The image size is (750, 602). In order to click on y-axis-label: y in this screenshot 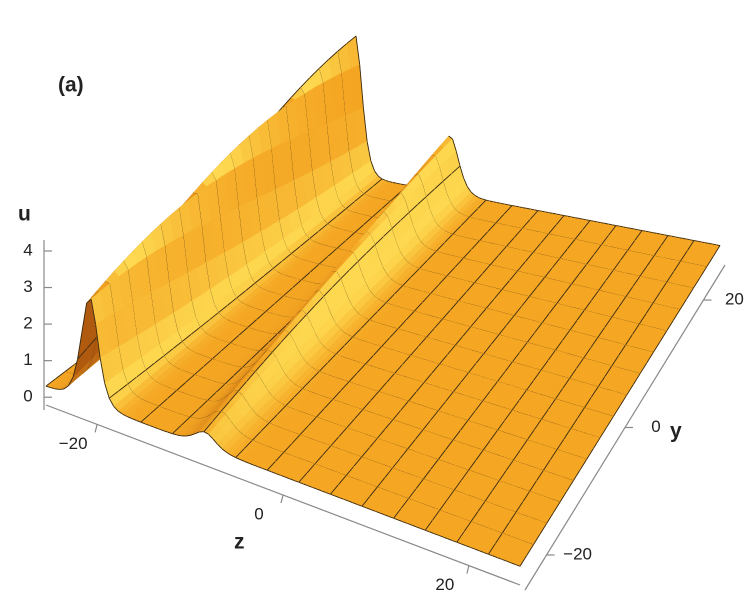, I will do `click(676, 431)`.